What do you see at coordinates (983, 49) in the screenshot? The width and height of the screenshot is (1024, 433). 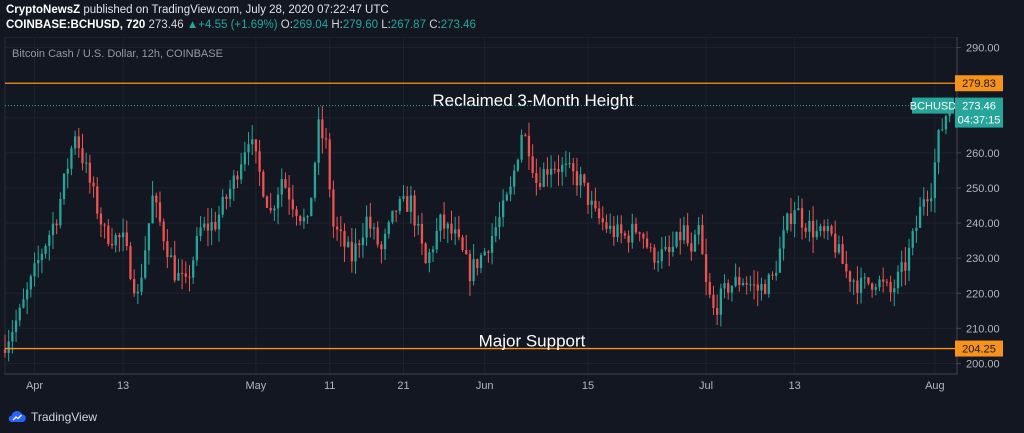 I see `y-tick-label: 290.00` at bounding box center [983, 49].